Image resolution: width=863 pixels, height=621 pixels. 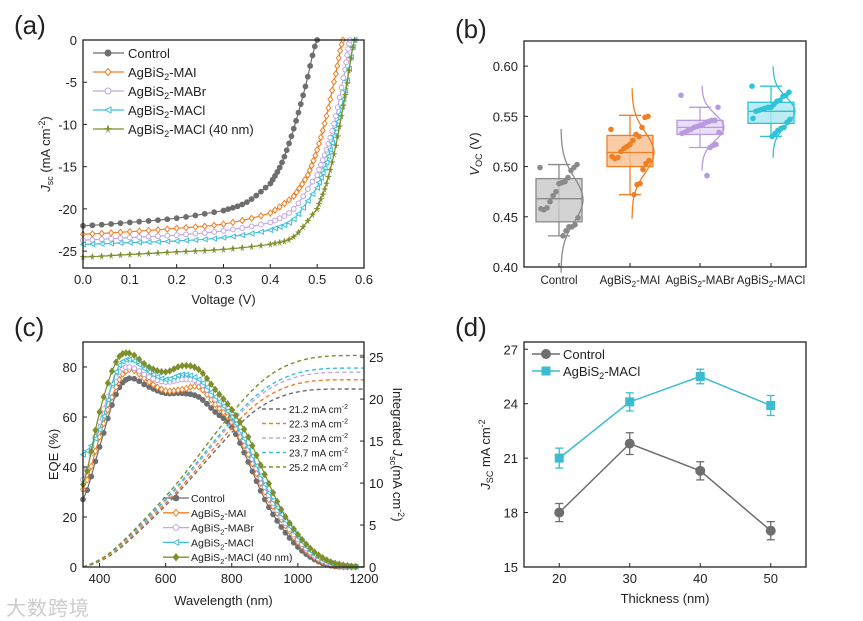 I want to click on y-tick-label: -10, so click(x=67, y=124).